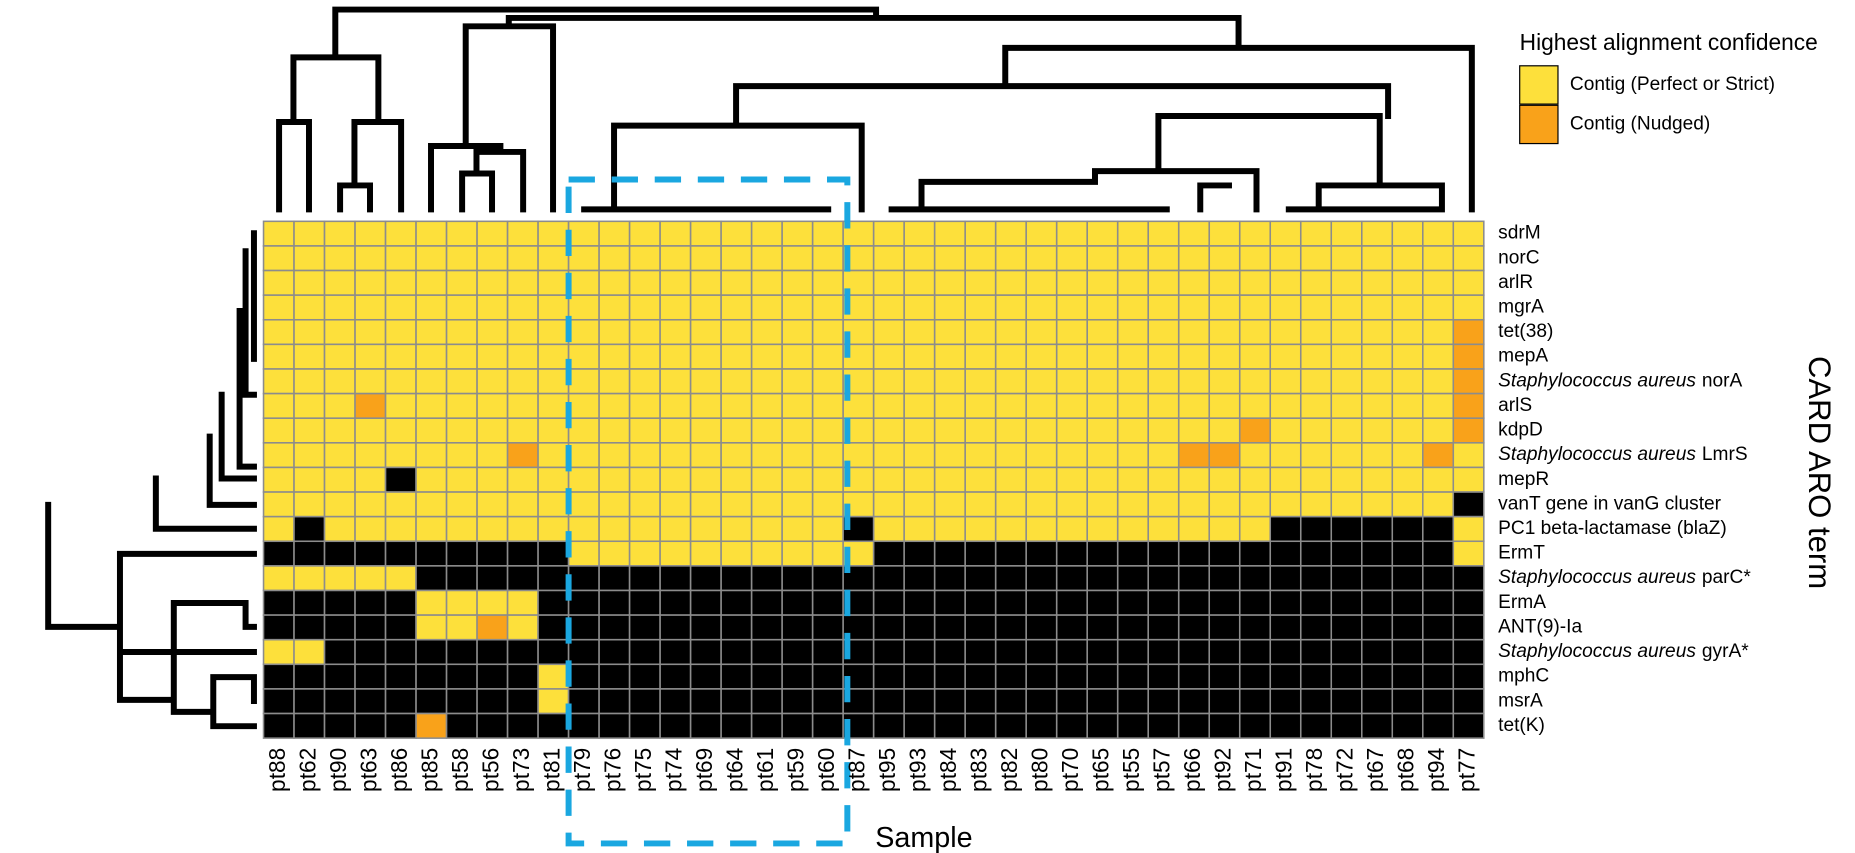  What do you see at coordinates (582, 770) in the screenshot?
I see `column-label: pt79` at bounding box center [582, 770].